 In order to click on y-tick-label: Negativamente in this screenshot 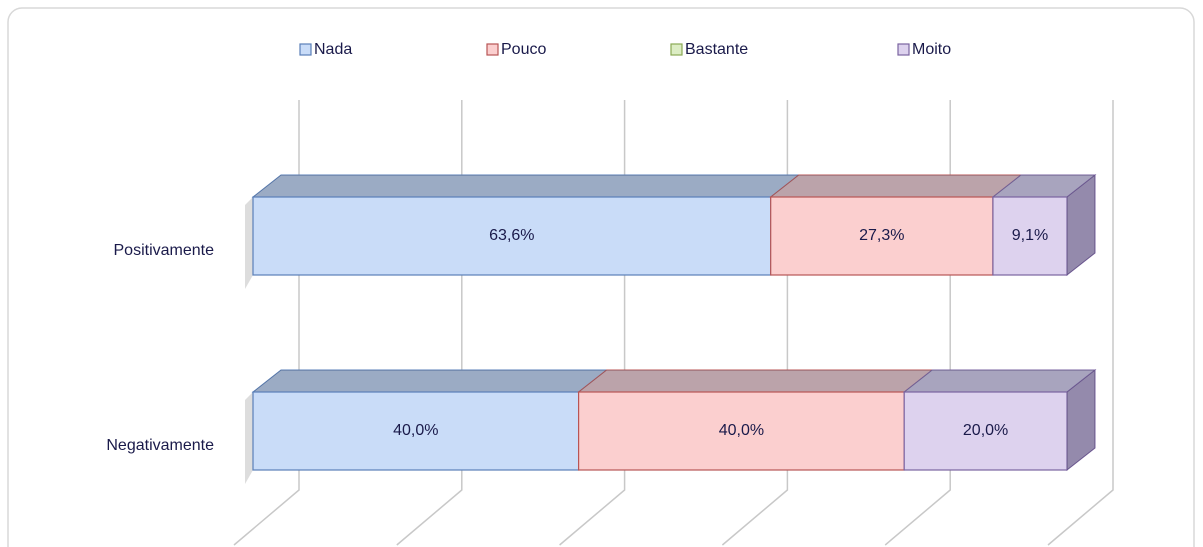, I will do `click(160, 445)`.